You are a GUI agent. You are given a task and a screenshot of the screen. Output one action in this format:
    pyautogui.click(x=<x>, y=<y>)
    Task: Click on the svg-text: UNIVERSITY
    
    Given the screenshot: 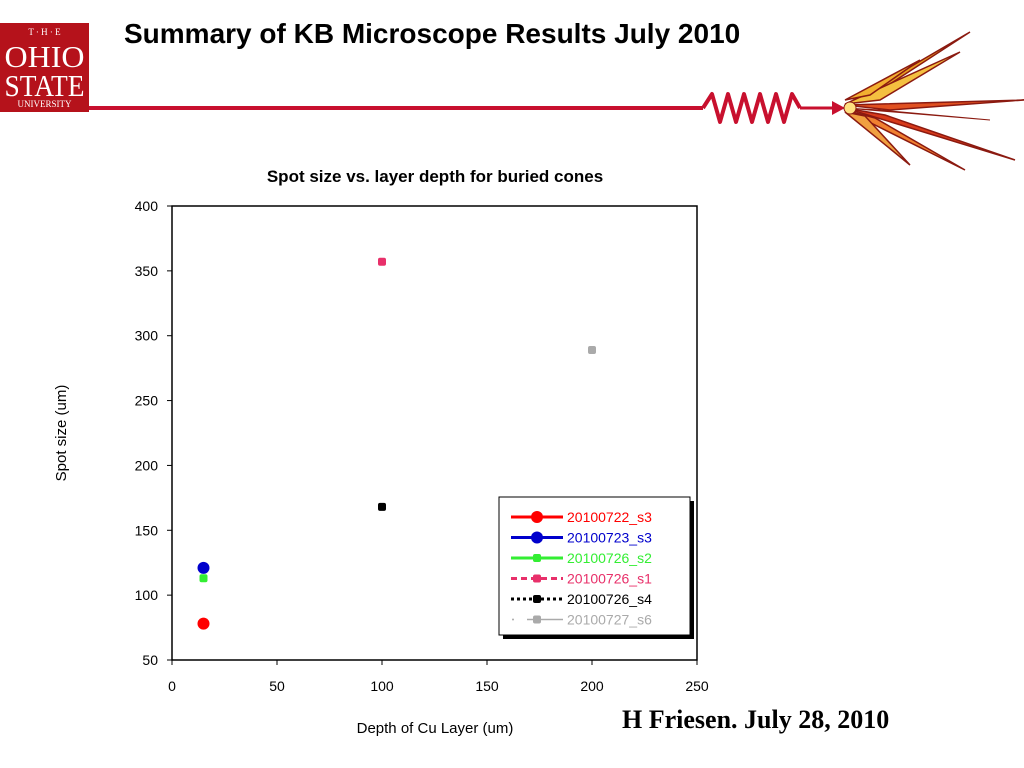 What is the action you would take?
    pyautogui.click(x=45, y=104)
    